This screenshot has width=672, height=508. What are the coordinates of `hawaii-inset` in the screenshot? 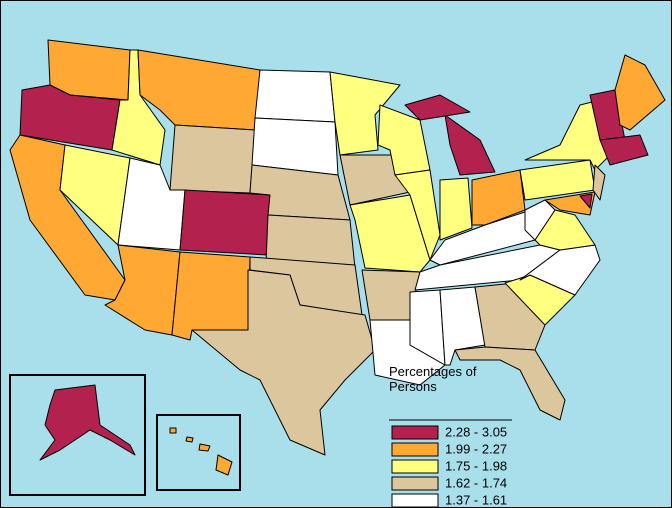 It's located at (198, 452).